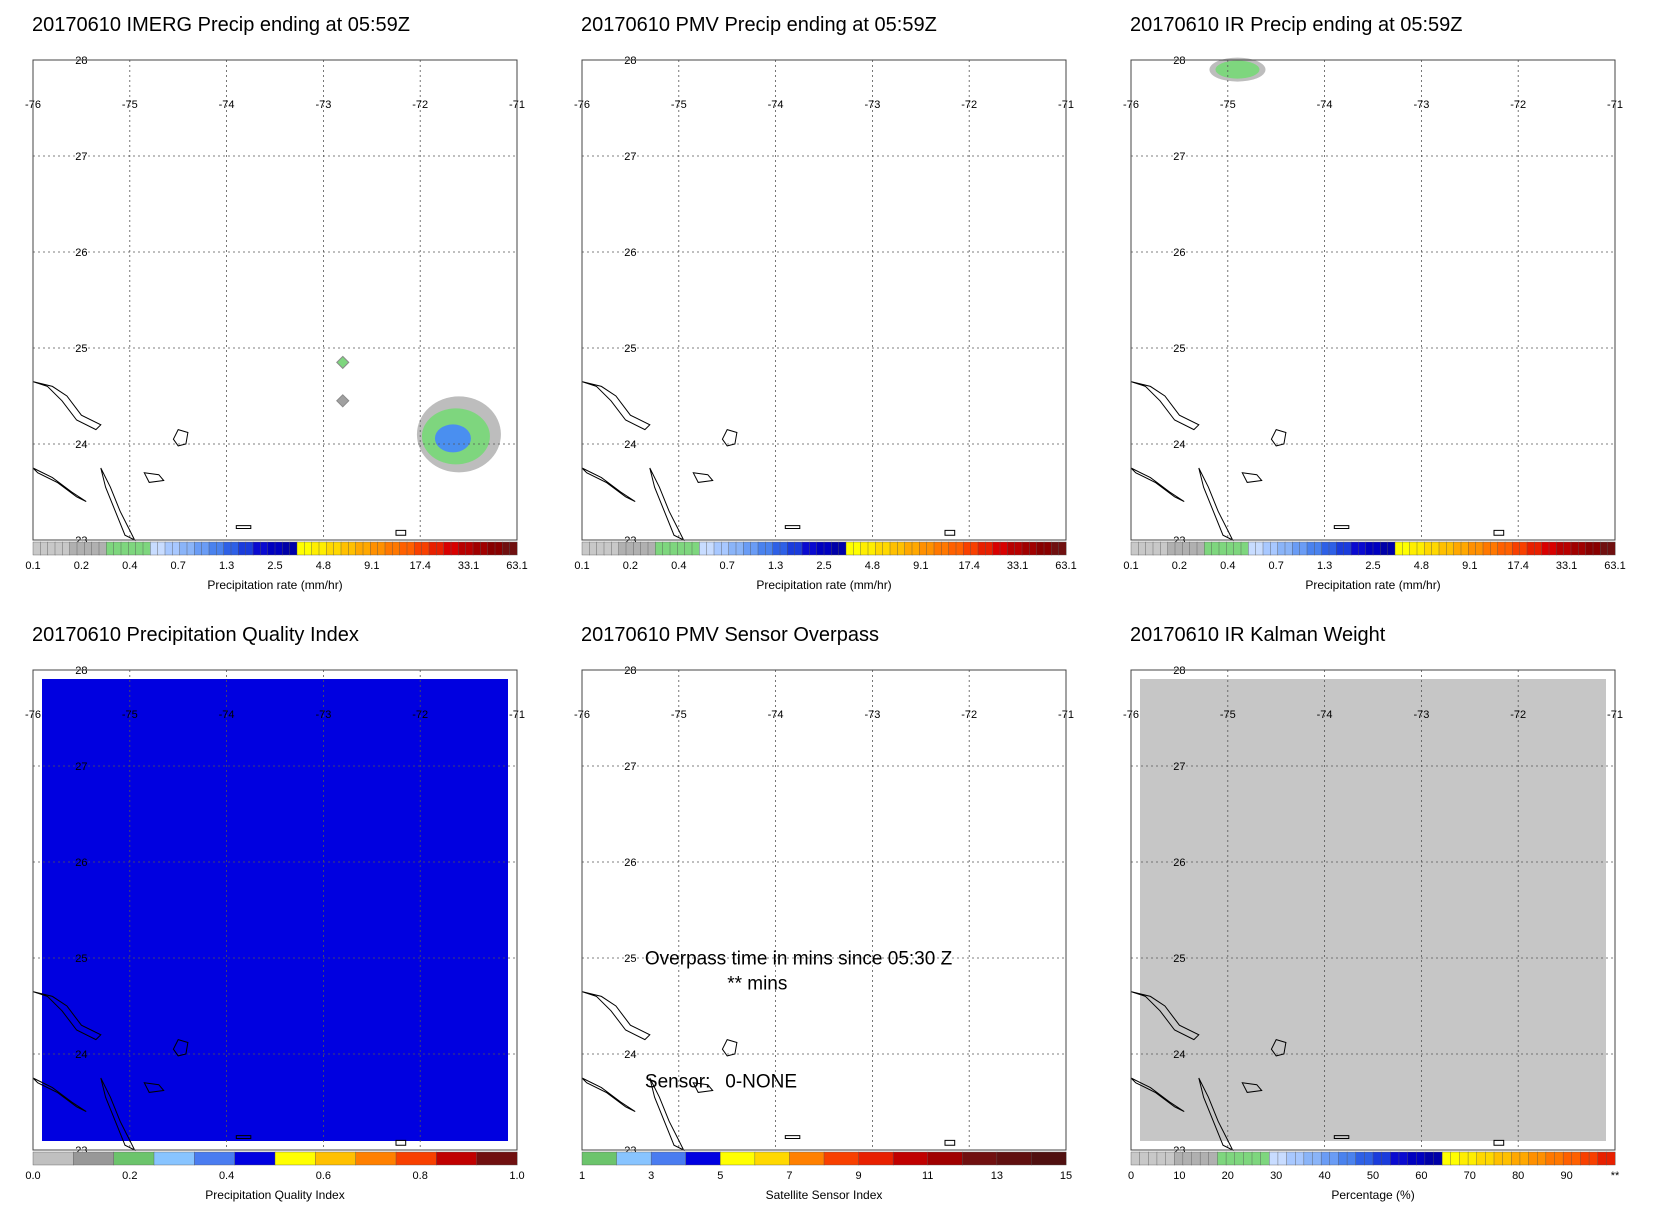 This screenshot has height=1212, width=1653. What do you see at coordinates (789, 1176) in the screenshot?
I see `colorbar-tick-label: 7` at bounding box center [789, 1176].